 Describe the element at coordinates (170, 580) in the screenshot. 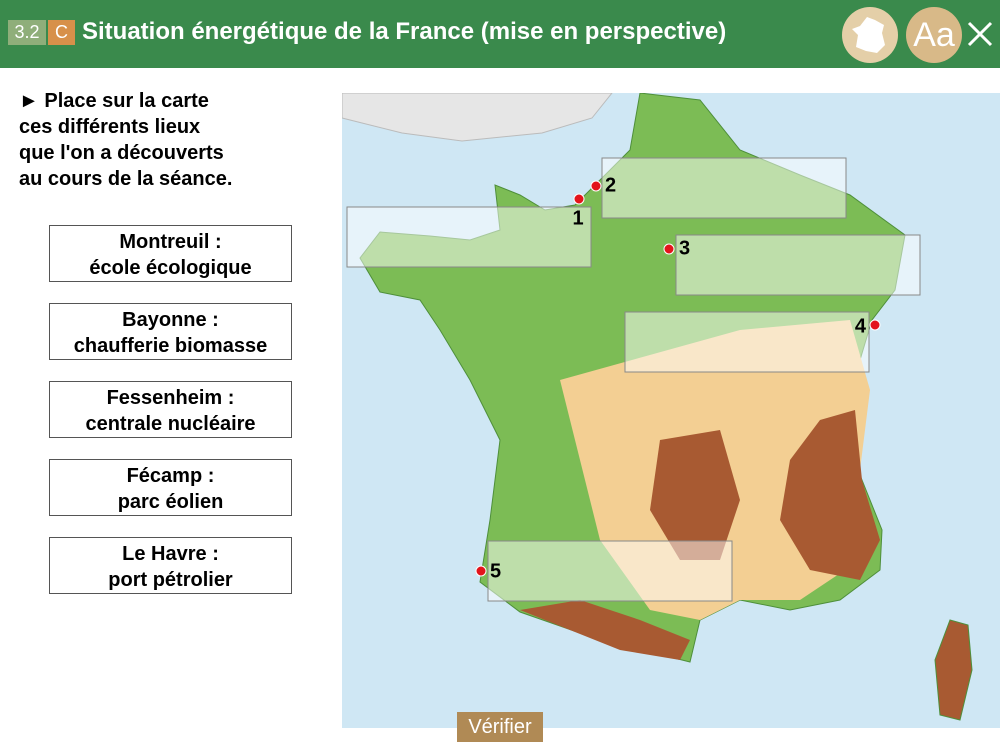

I see `label-description: port pétrolier` at that location.